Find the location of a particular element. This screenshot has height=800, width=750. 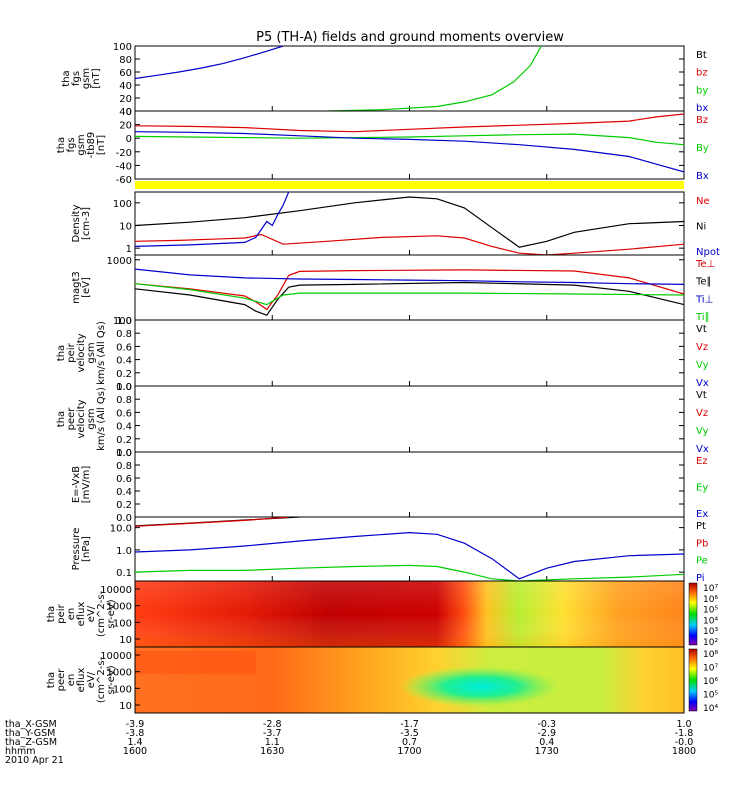

panel-fgs-gsm: 100 80 60 40 20 0 tha fgs gsm [nT] Bt bz by bx is located at coordinates (384, 80).